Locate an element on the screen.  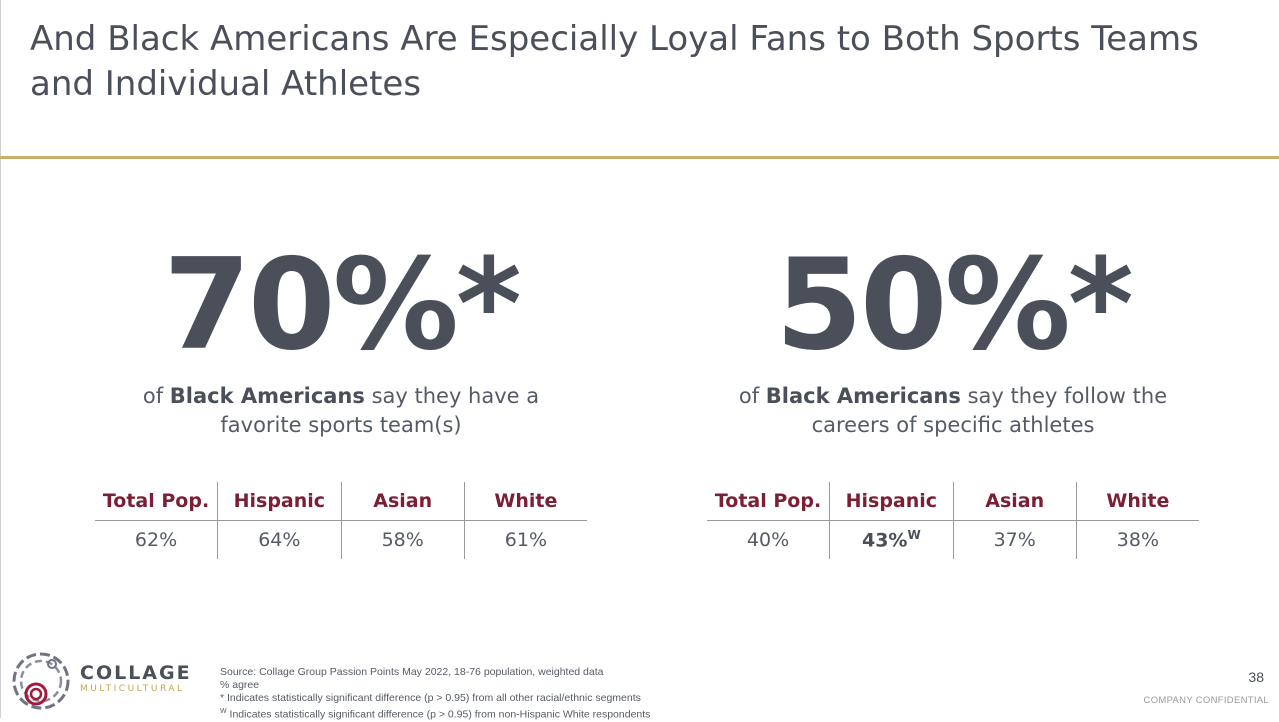
value-total-pop: 40% is located at coordinates (768, 540).